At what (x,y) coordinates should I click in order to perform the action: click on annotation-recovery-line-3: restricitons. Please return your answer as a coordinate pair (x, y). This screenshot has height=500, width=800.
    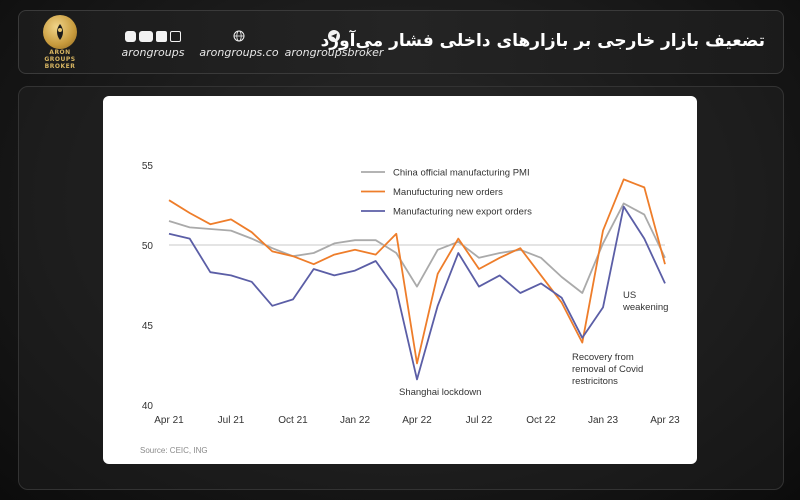
    Looking at the image, I should click on (595, 381).